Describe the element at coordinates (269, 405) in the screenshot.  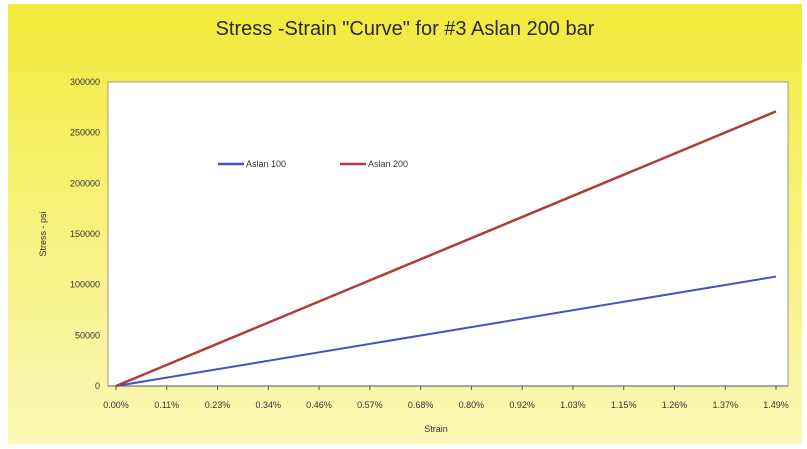
I see `x-tick-label: 0.34%` at that location.